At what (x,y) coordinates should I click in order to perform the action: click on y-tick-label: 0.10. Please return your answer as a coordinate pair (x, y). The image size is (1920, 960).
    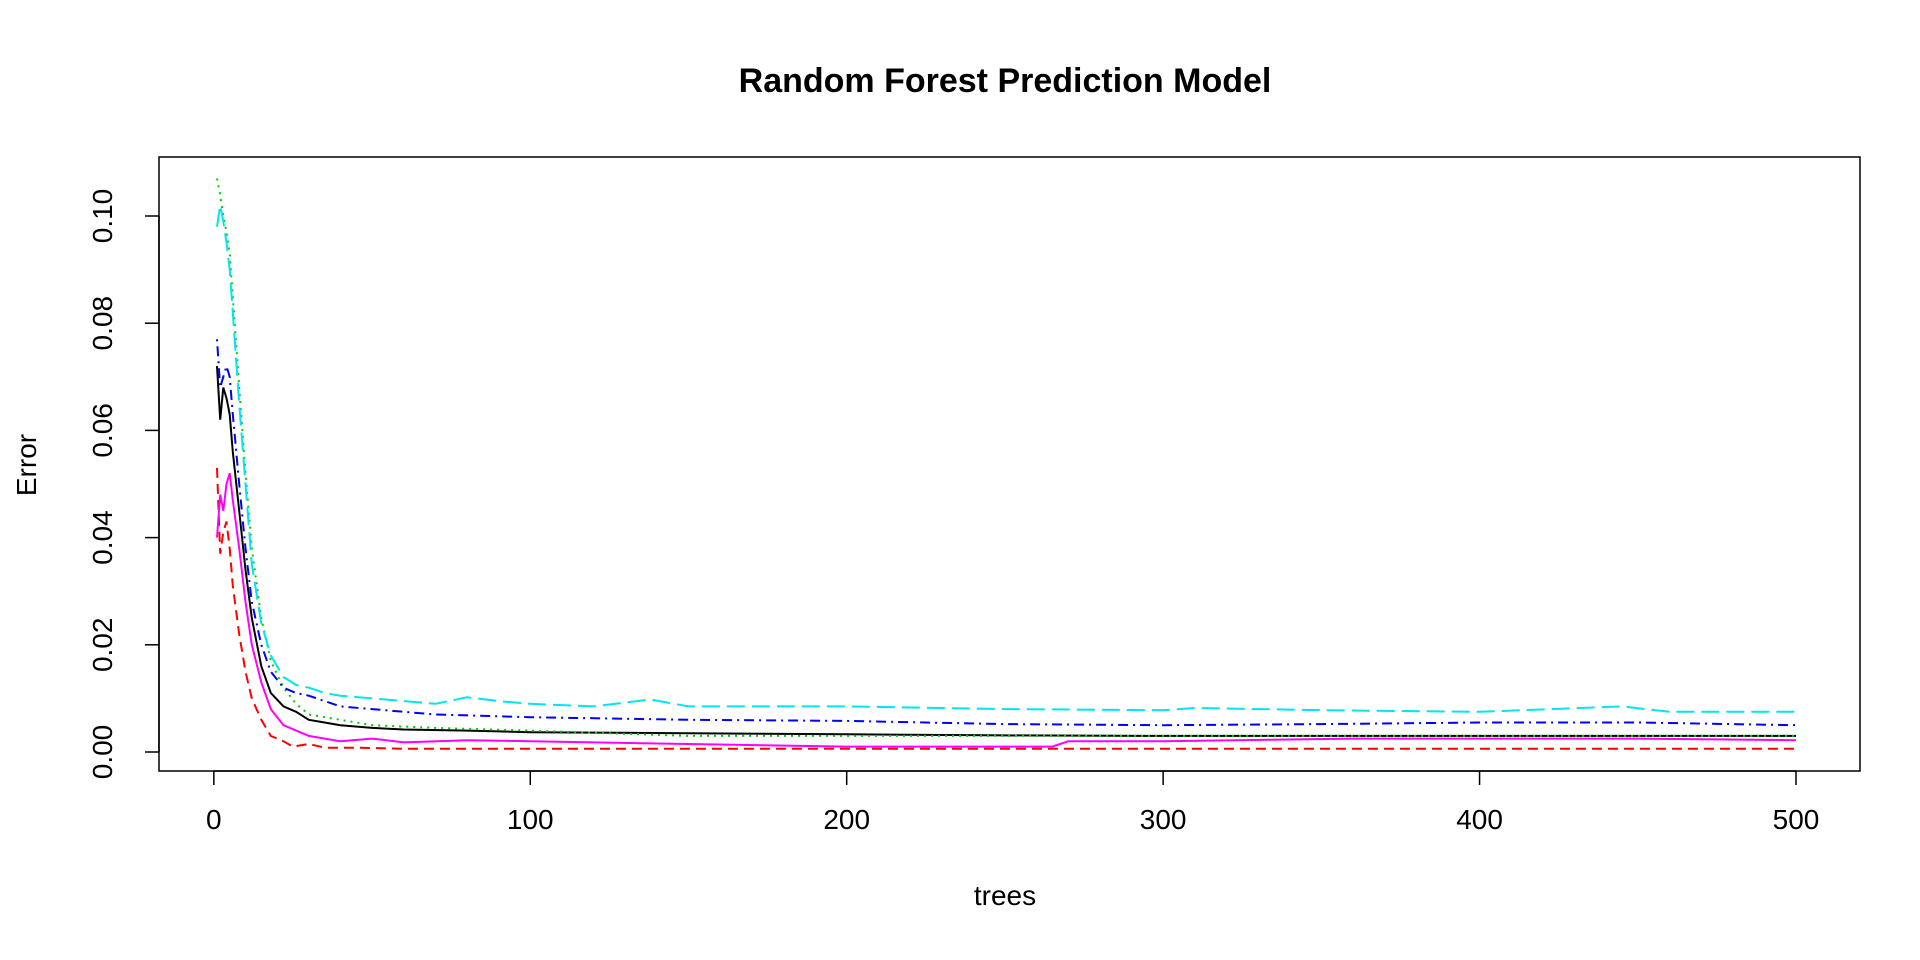
    Looking at the image, I should click on (102, 216).